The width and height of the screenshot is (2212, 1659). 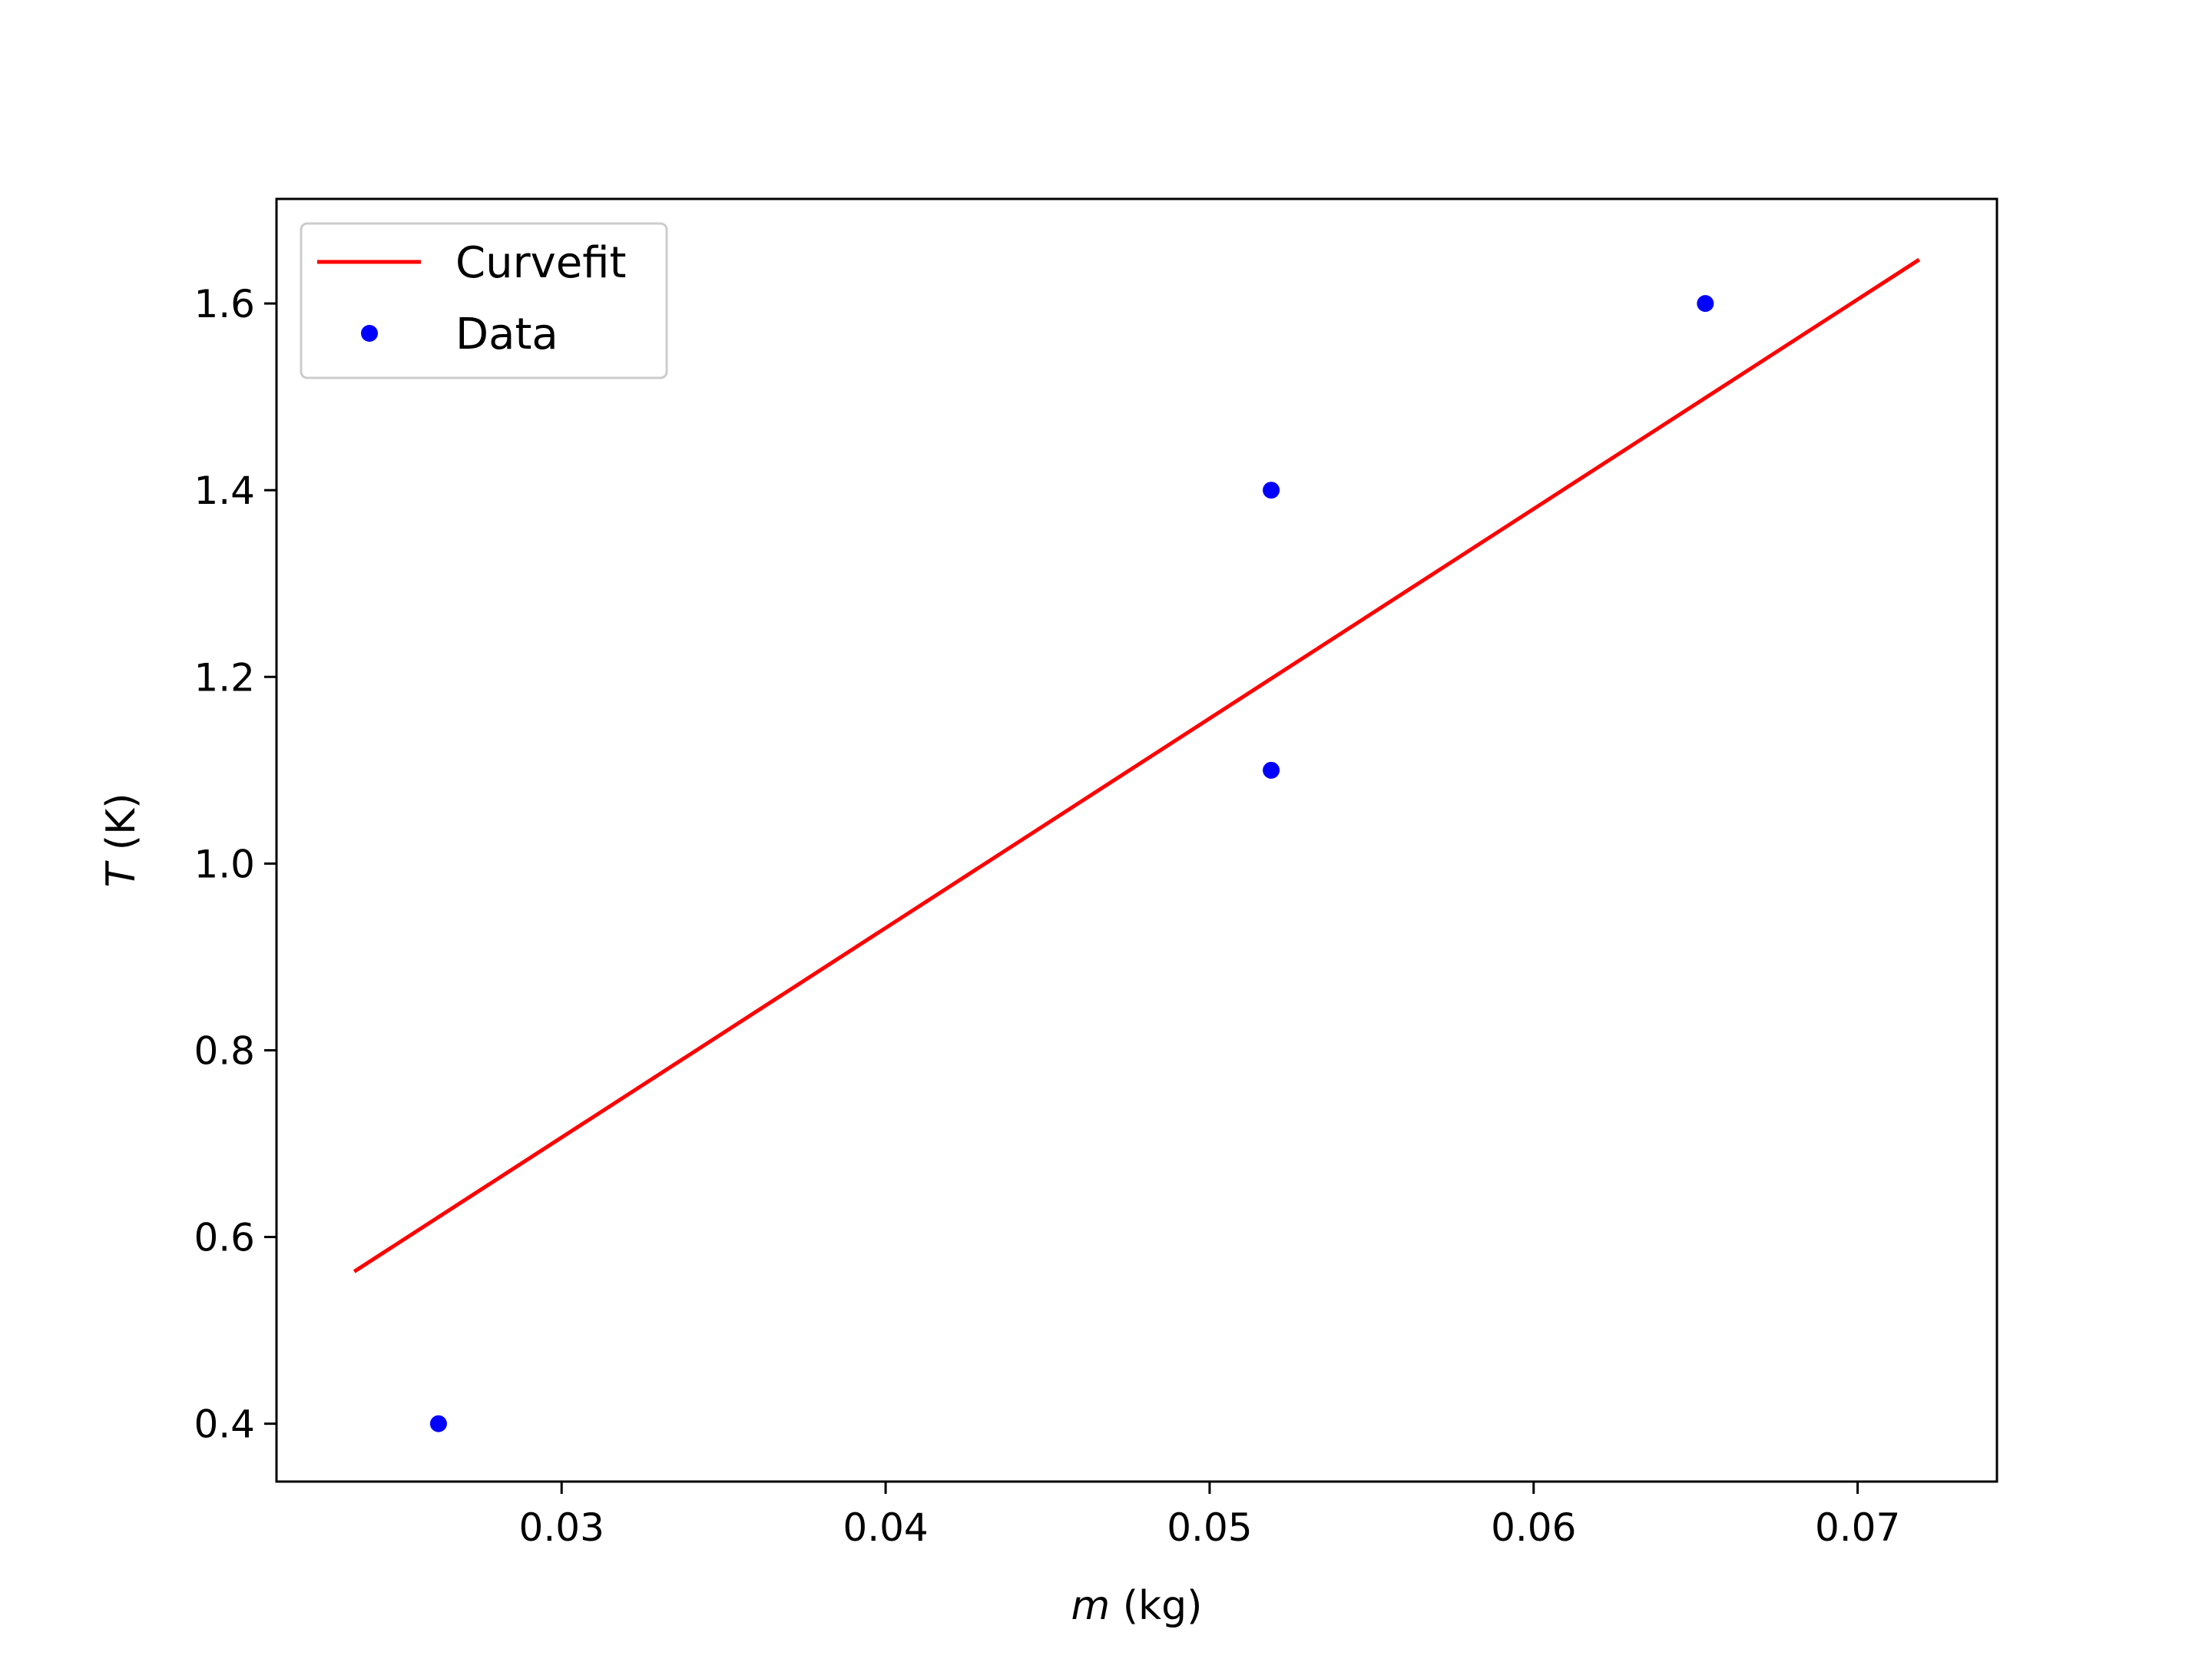 I want to click on y-tick-label: 0.6, so click(x=225, y=1238).